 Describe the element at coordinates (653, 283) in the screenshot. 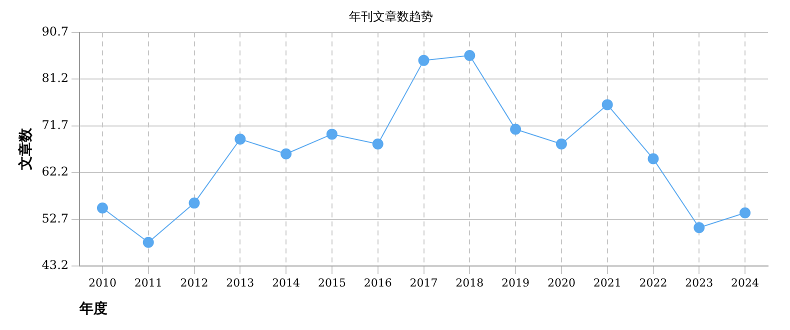

I see `x-tick-label: 2022` at that location.